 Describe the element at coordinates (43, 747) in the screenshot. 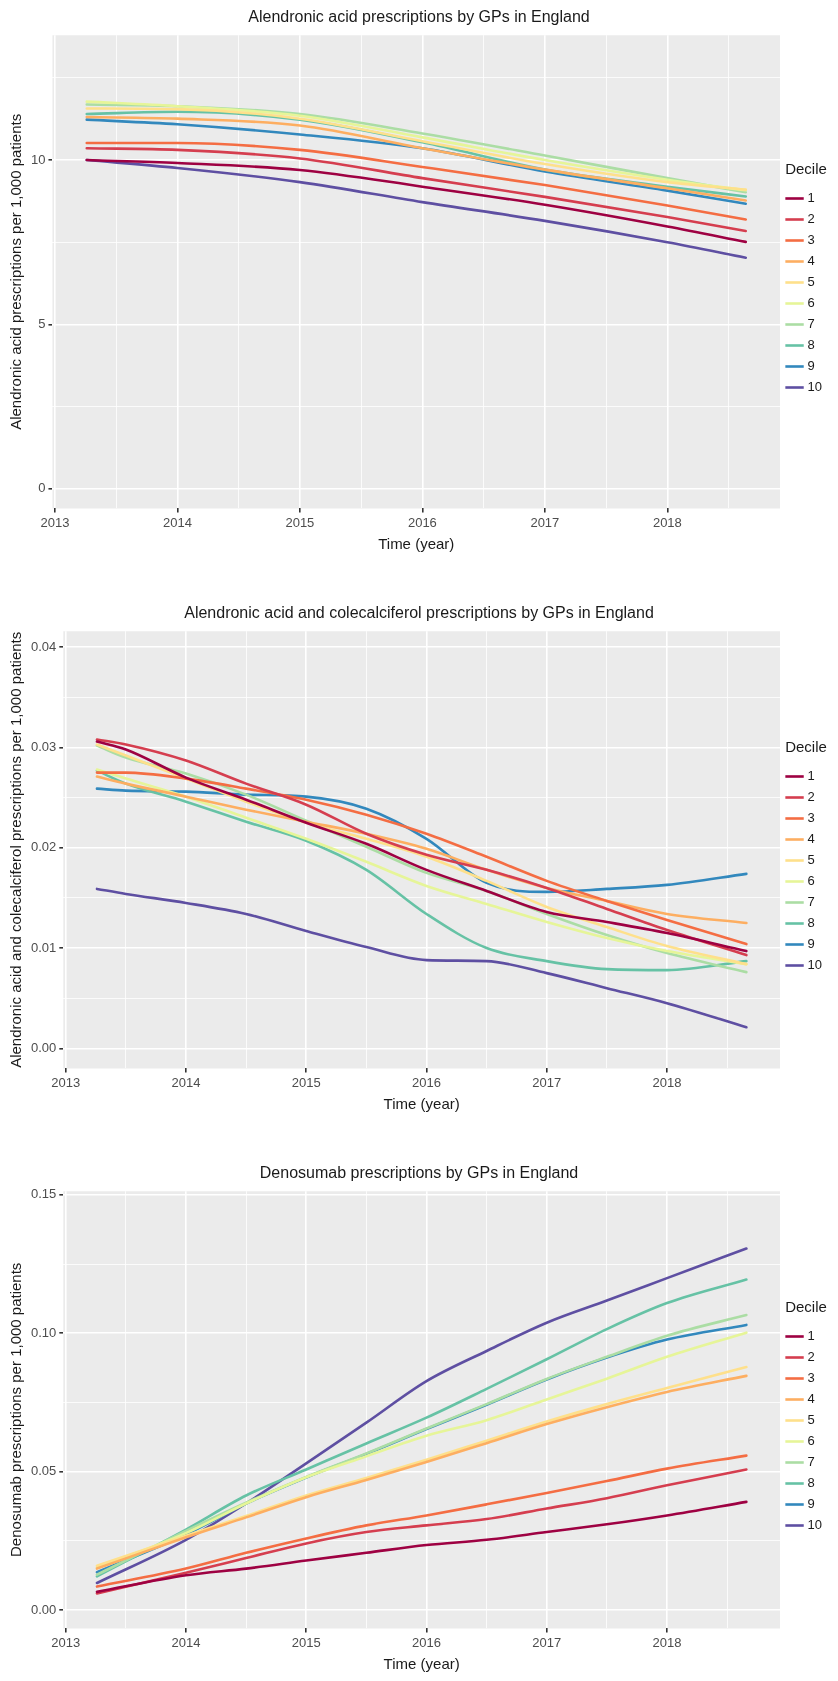

I see `y-tick-label: 0.03` at that location.